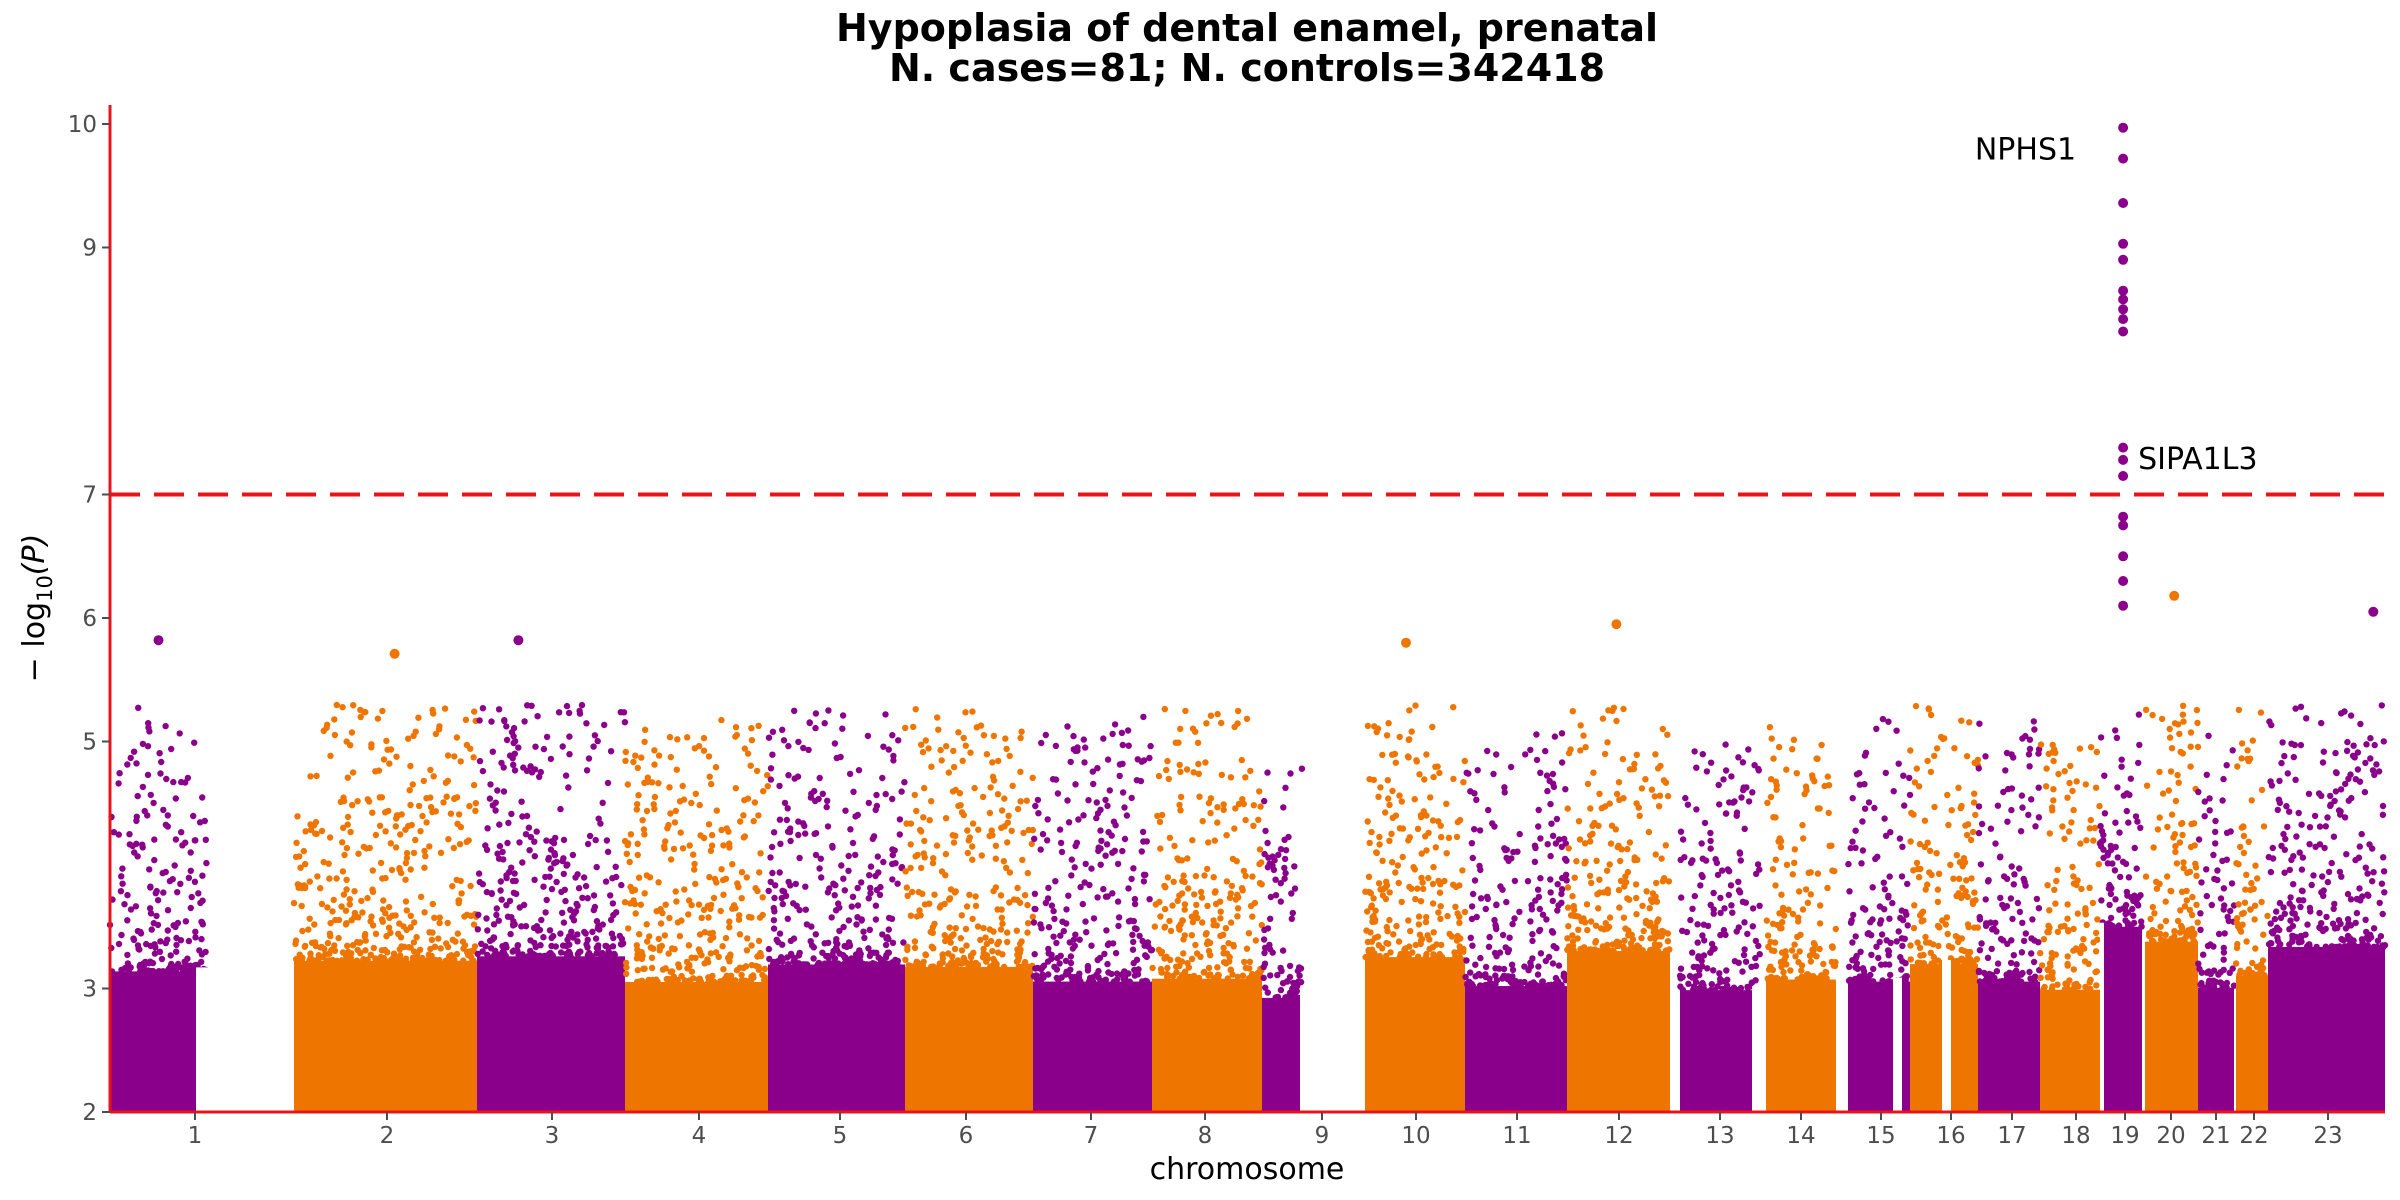 This screenshot has height=1200, width=2400. Describe the element at coordinates (2091, 747) in the screenshot. I see `chromosome-18-point` at that location.